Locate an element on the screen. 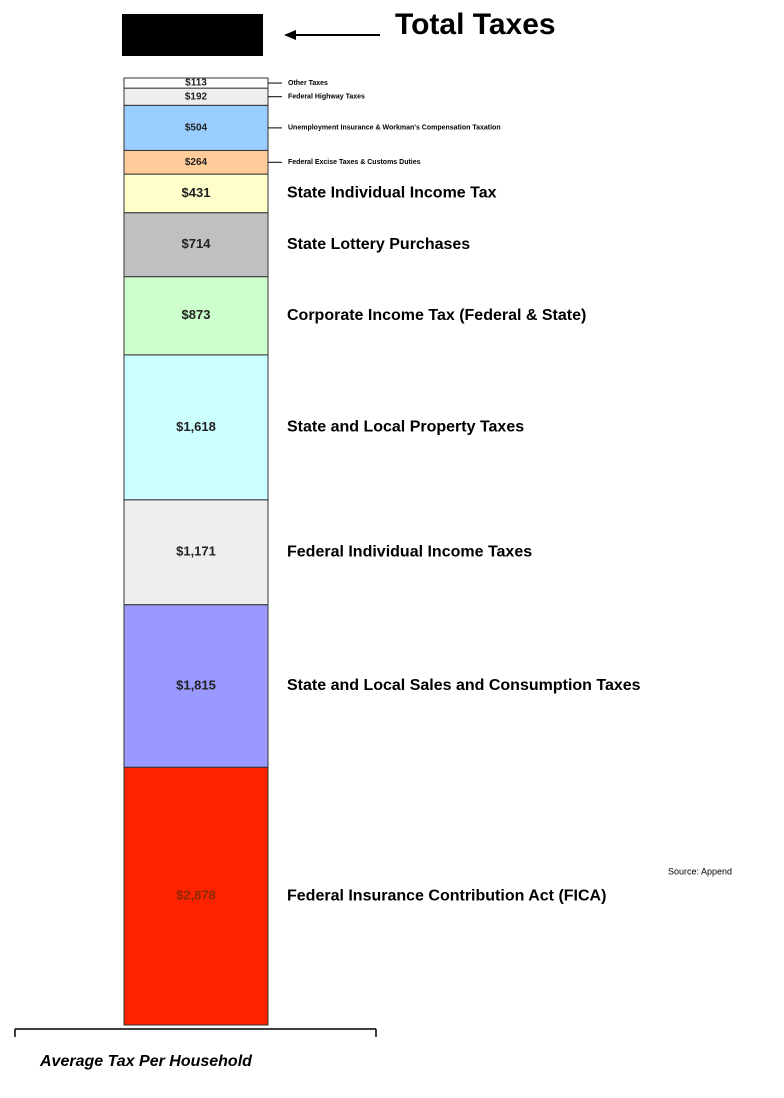 This screenshot has width=784, height=1098. value-label: $1,618 is located at coordinates (196, 426).